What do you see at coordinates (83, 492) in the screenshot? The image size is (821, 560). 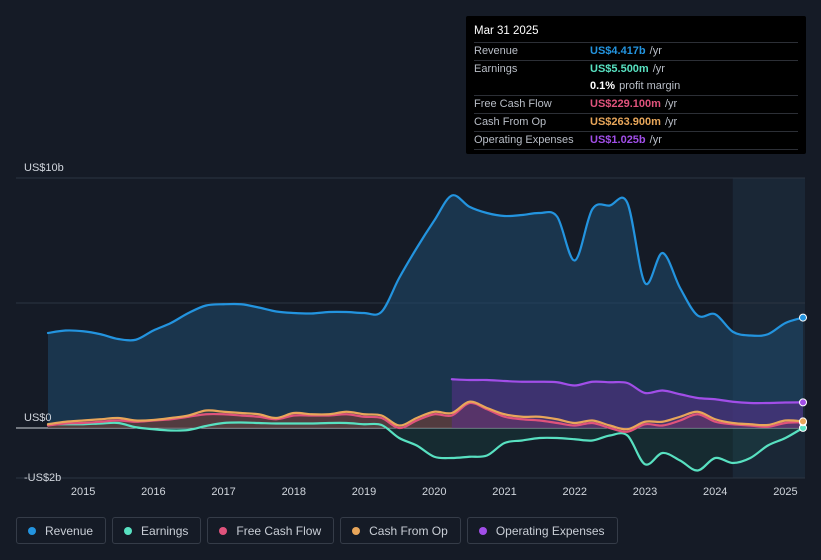 I see `x-axis-label: 2015` at bounding box center [83, 492].